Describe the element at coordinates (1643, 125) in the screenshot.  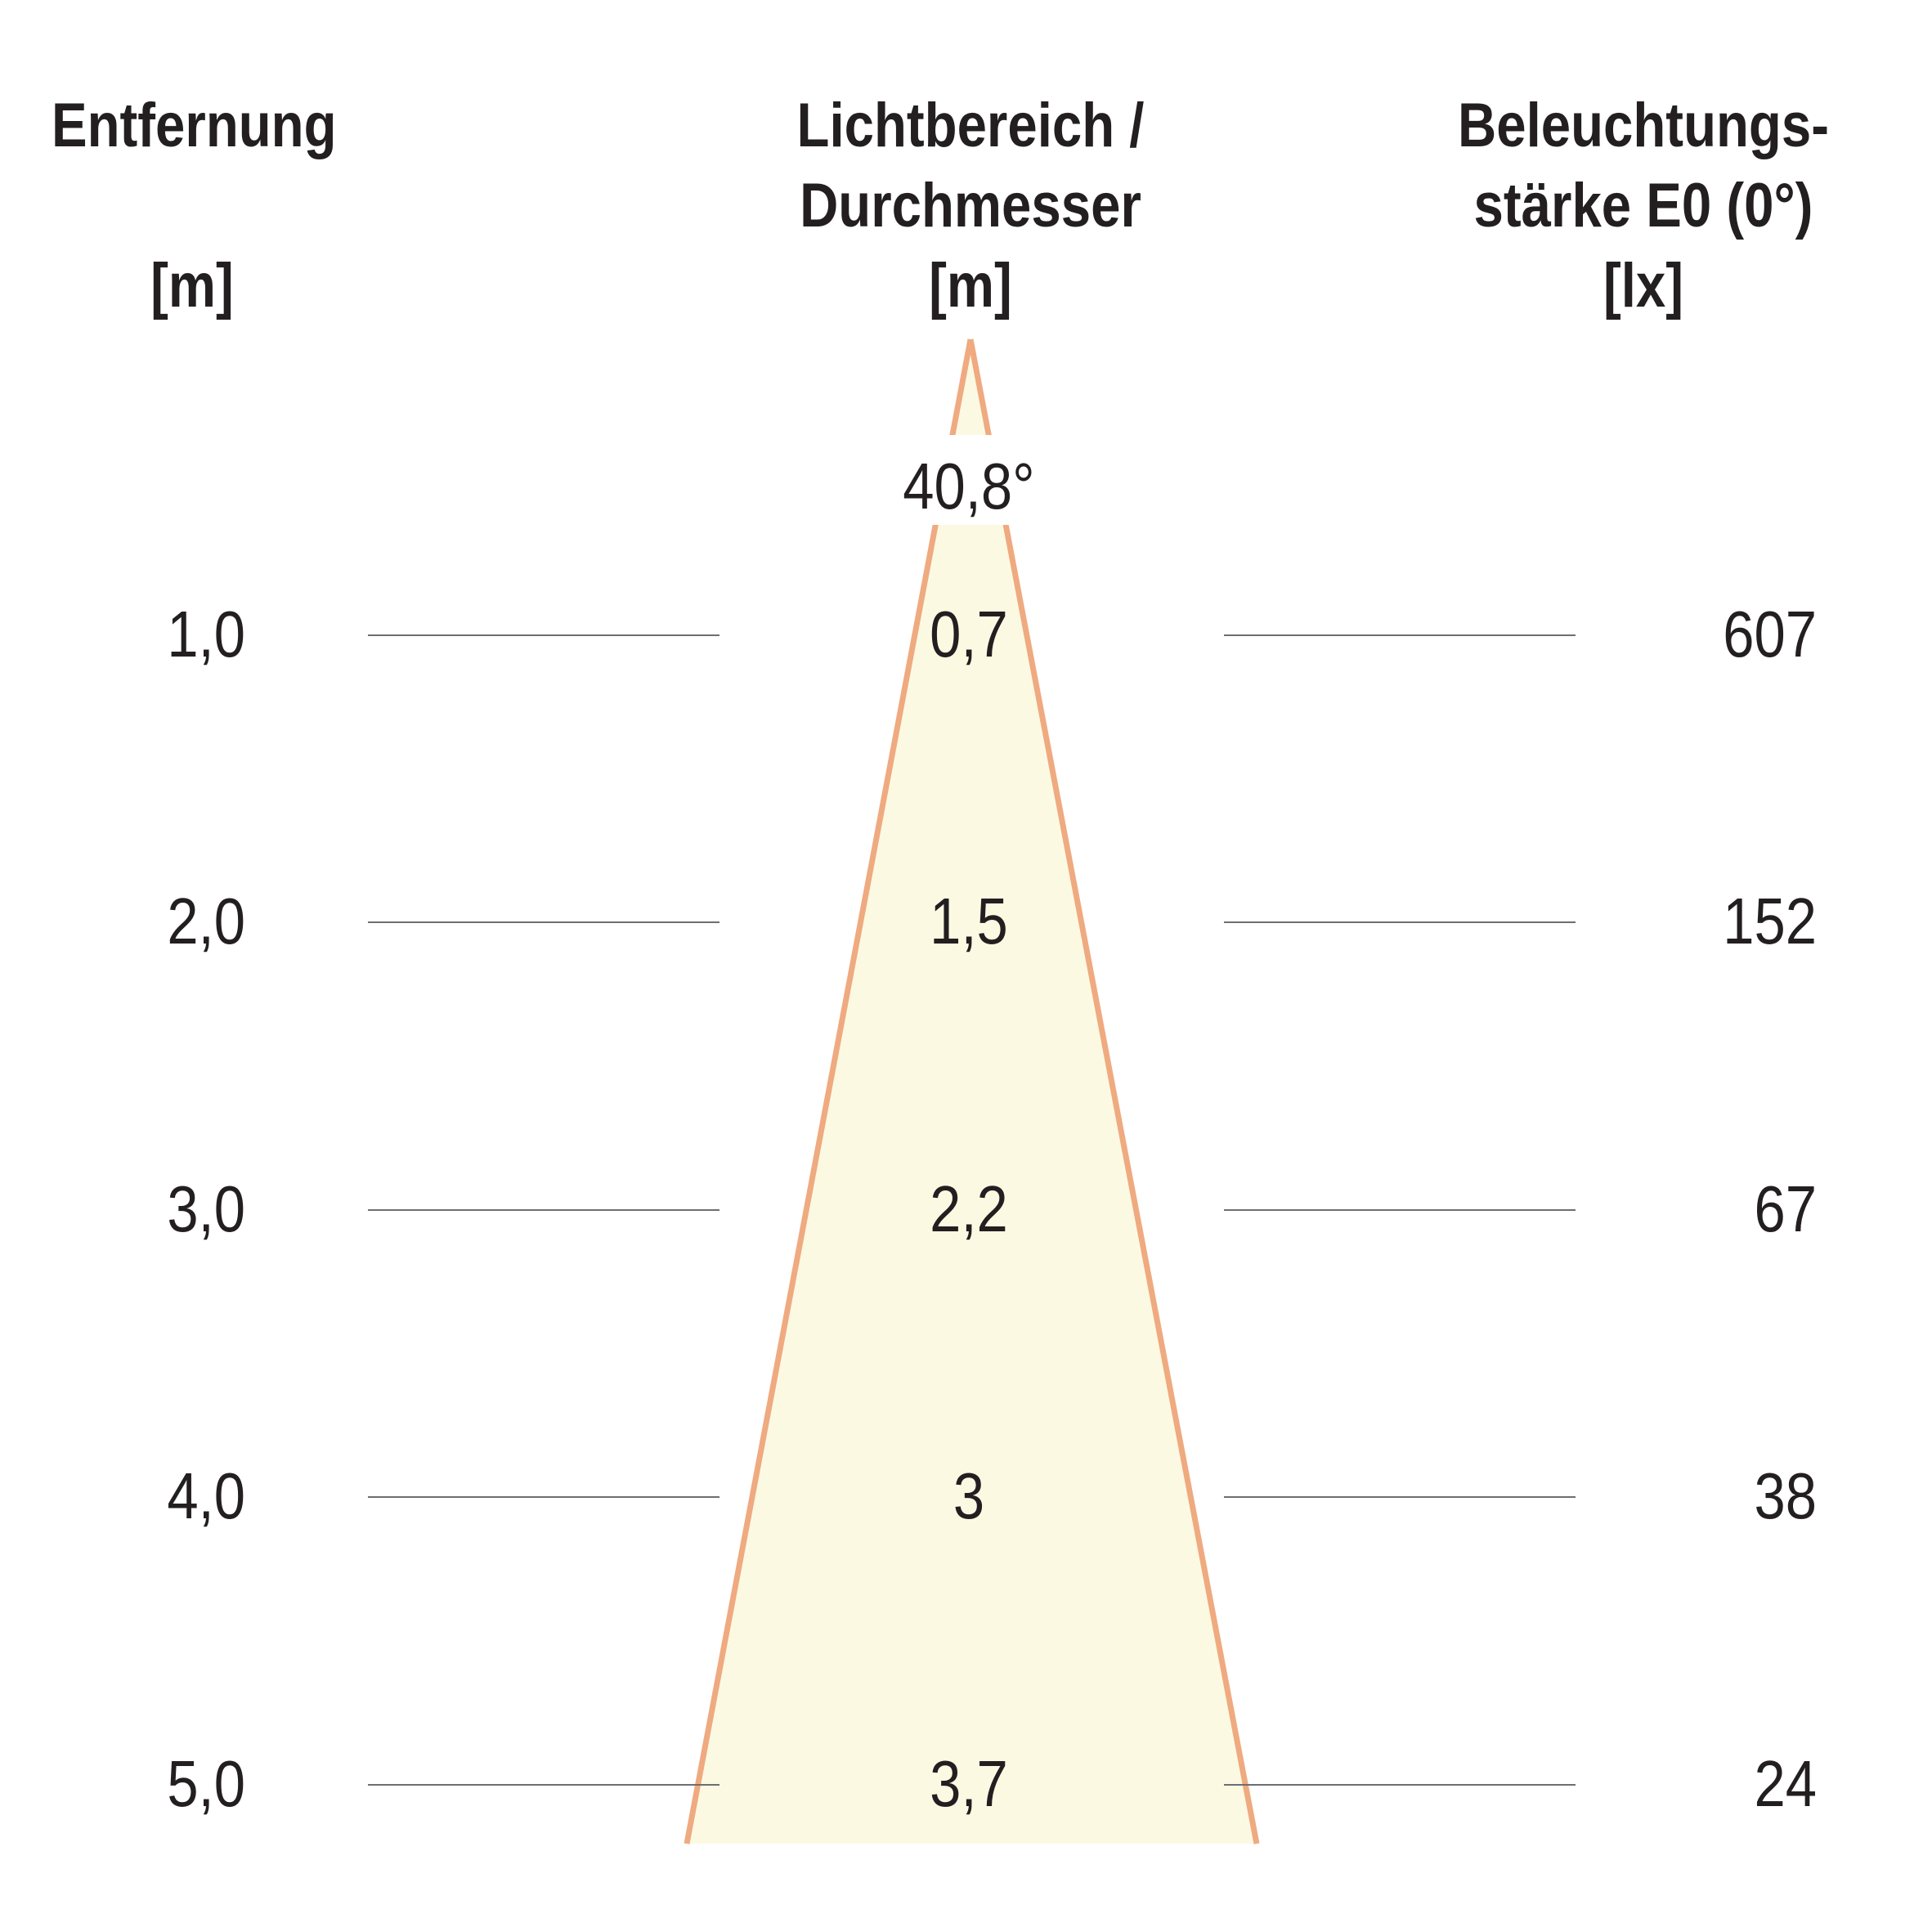
I see `header-illuminance-line1: Beleuchtungs-` at that location.